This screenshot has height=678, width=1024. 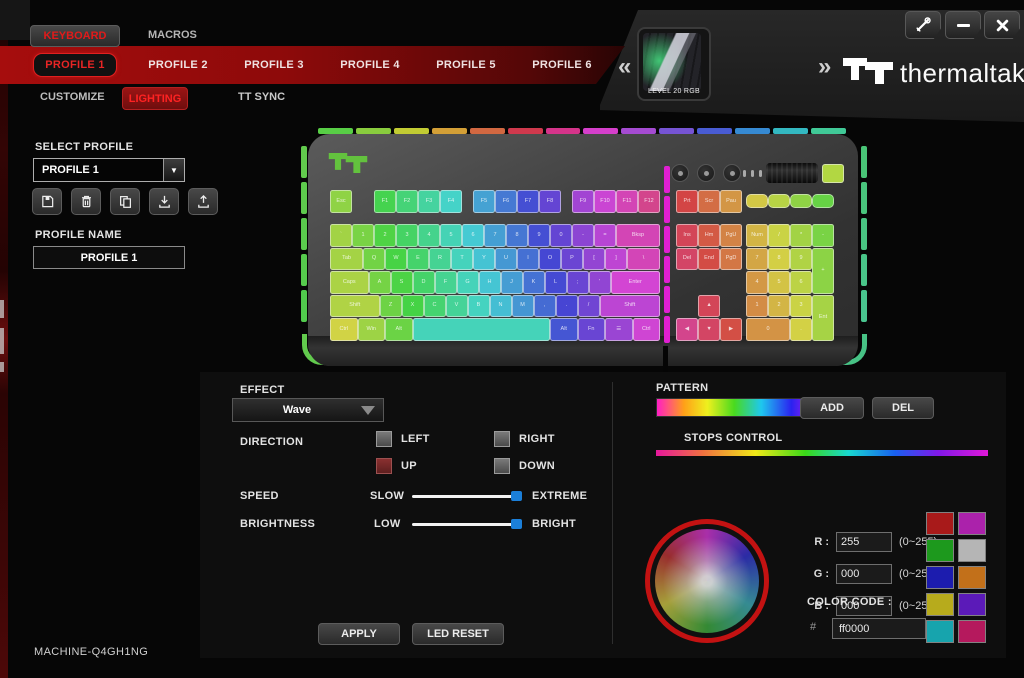 What do you see at coordinates (963, 25) in the screenshot?
I see `minimize-button` at bounding box center [963, 25].